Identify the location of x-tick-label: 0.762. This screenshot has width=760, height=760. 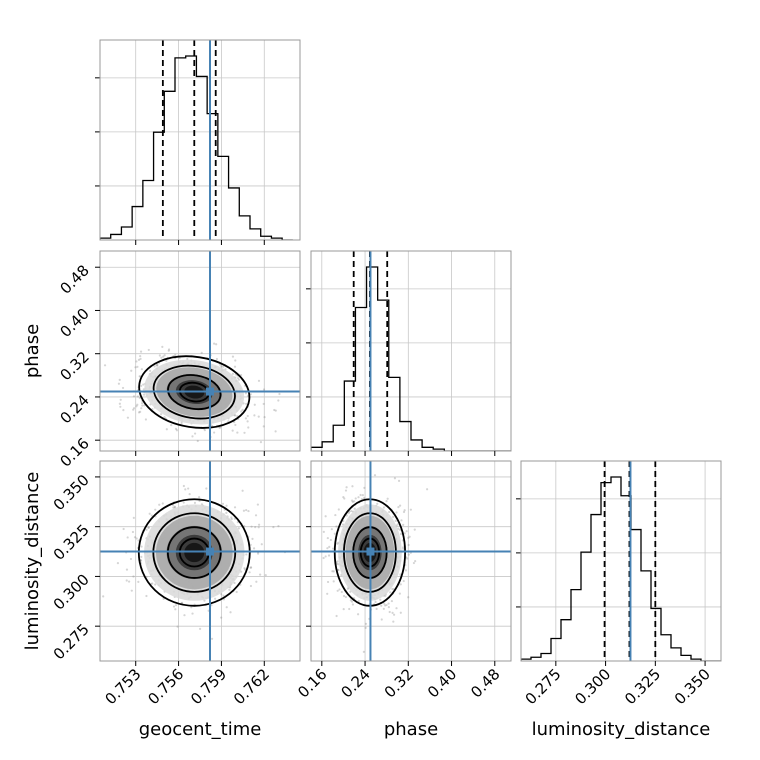
(251, 686).